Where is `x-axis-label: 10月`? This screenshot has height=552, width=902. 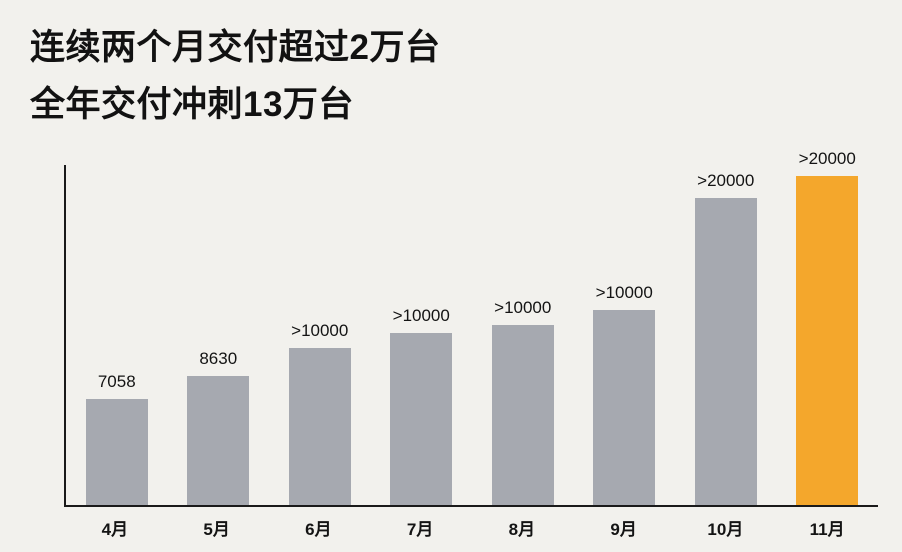 x-axis-label: 10月 is located at coordinates (725, 529).